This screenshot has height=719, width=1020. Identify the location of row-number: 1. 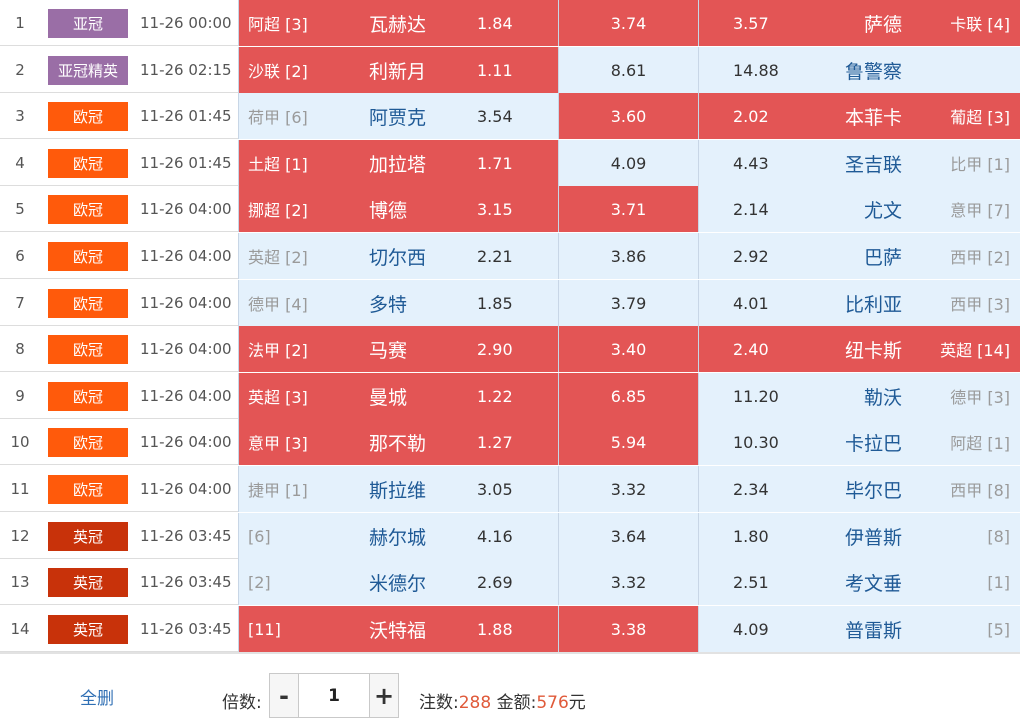
(20, 23).